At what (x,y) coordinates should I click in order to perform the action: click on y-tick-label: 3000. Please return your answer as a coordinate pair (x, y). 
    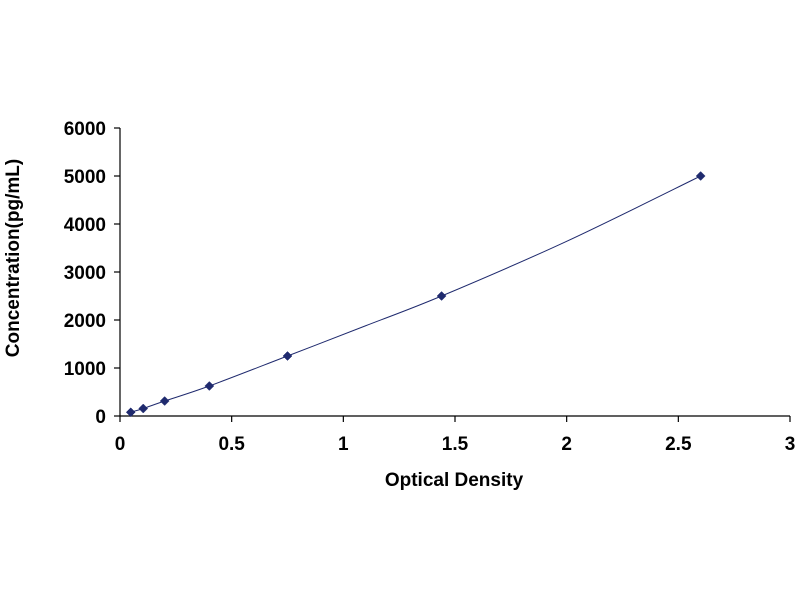
    Looking at the image, I should click on (85, 273).